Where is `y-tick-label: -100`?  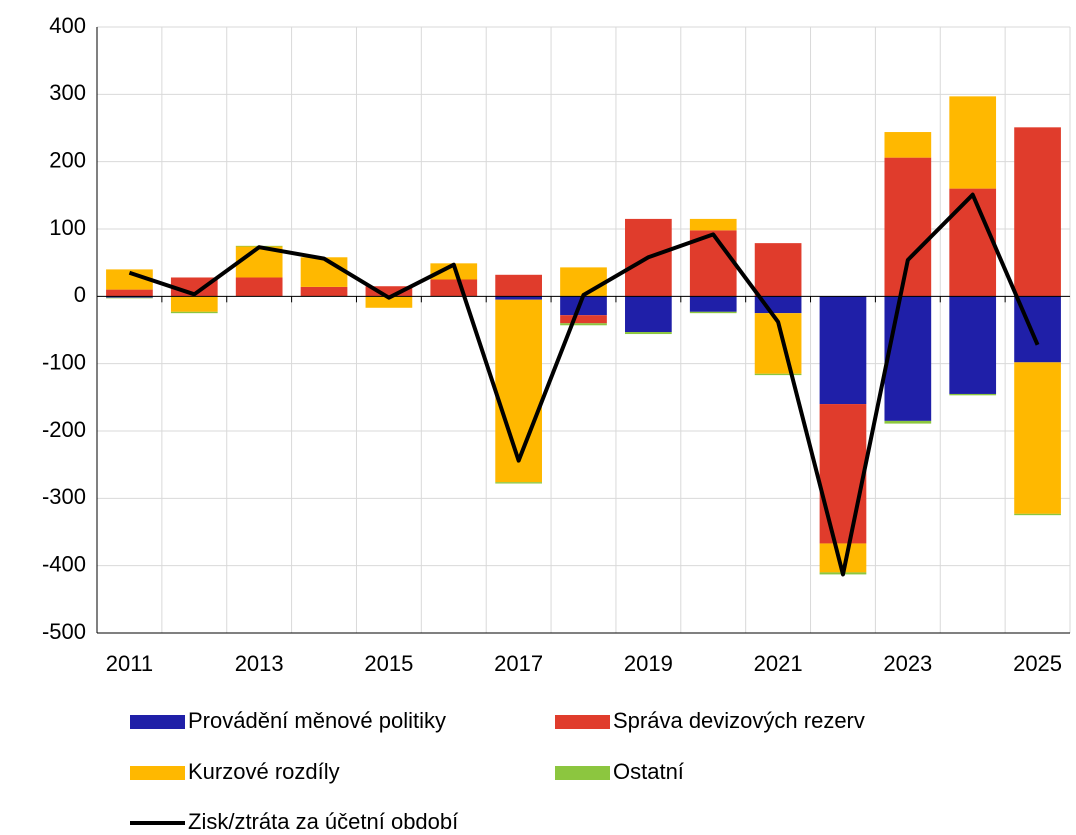
y-tick-label: -100 is located at coordinates (64, 361).